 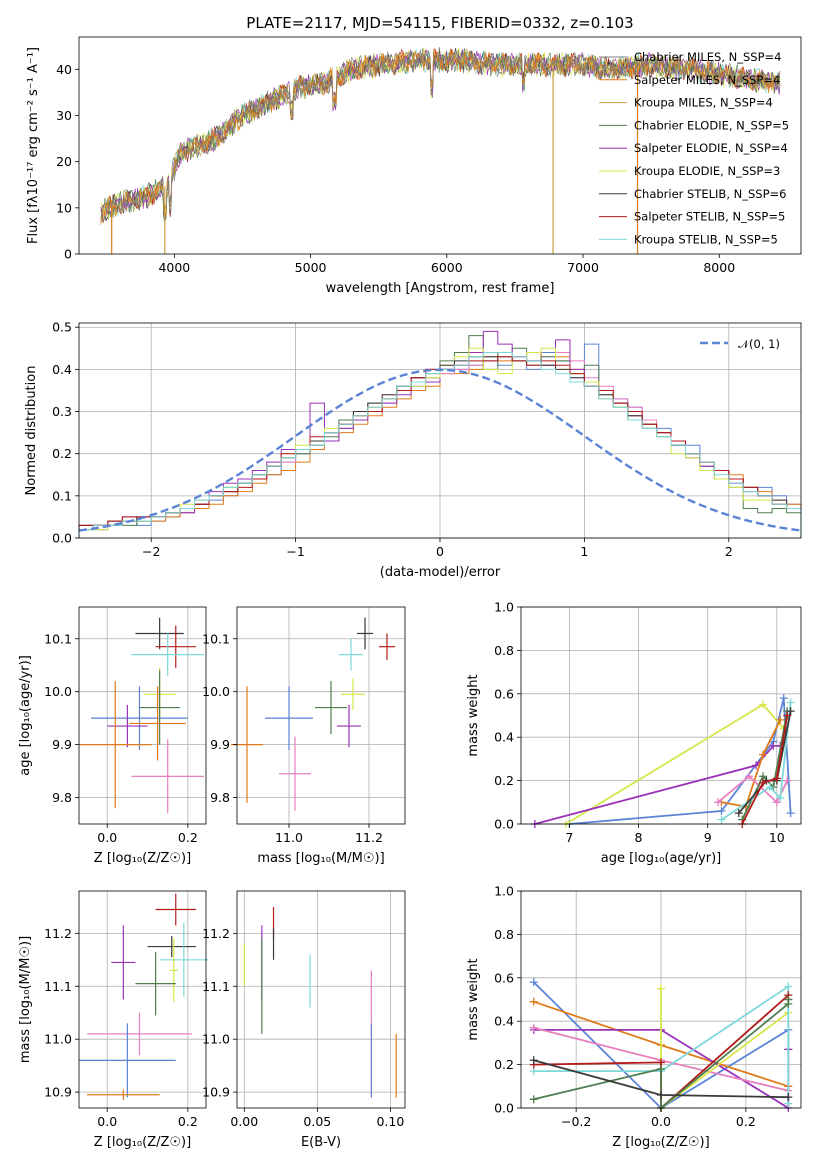 What do you see at coordinates (216, 986) in the screenshot?
I see `y-tick-label: 11.1` at bounding box center [216, 986].